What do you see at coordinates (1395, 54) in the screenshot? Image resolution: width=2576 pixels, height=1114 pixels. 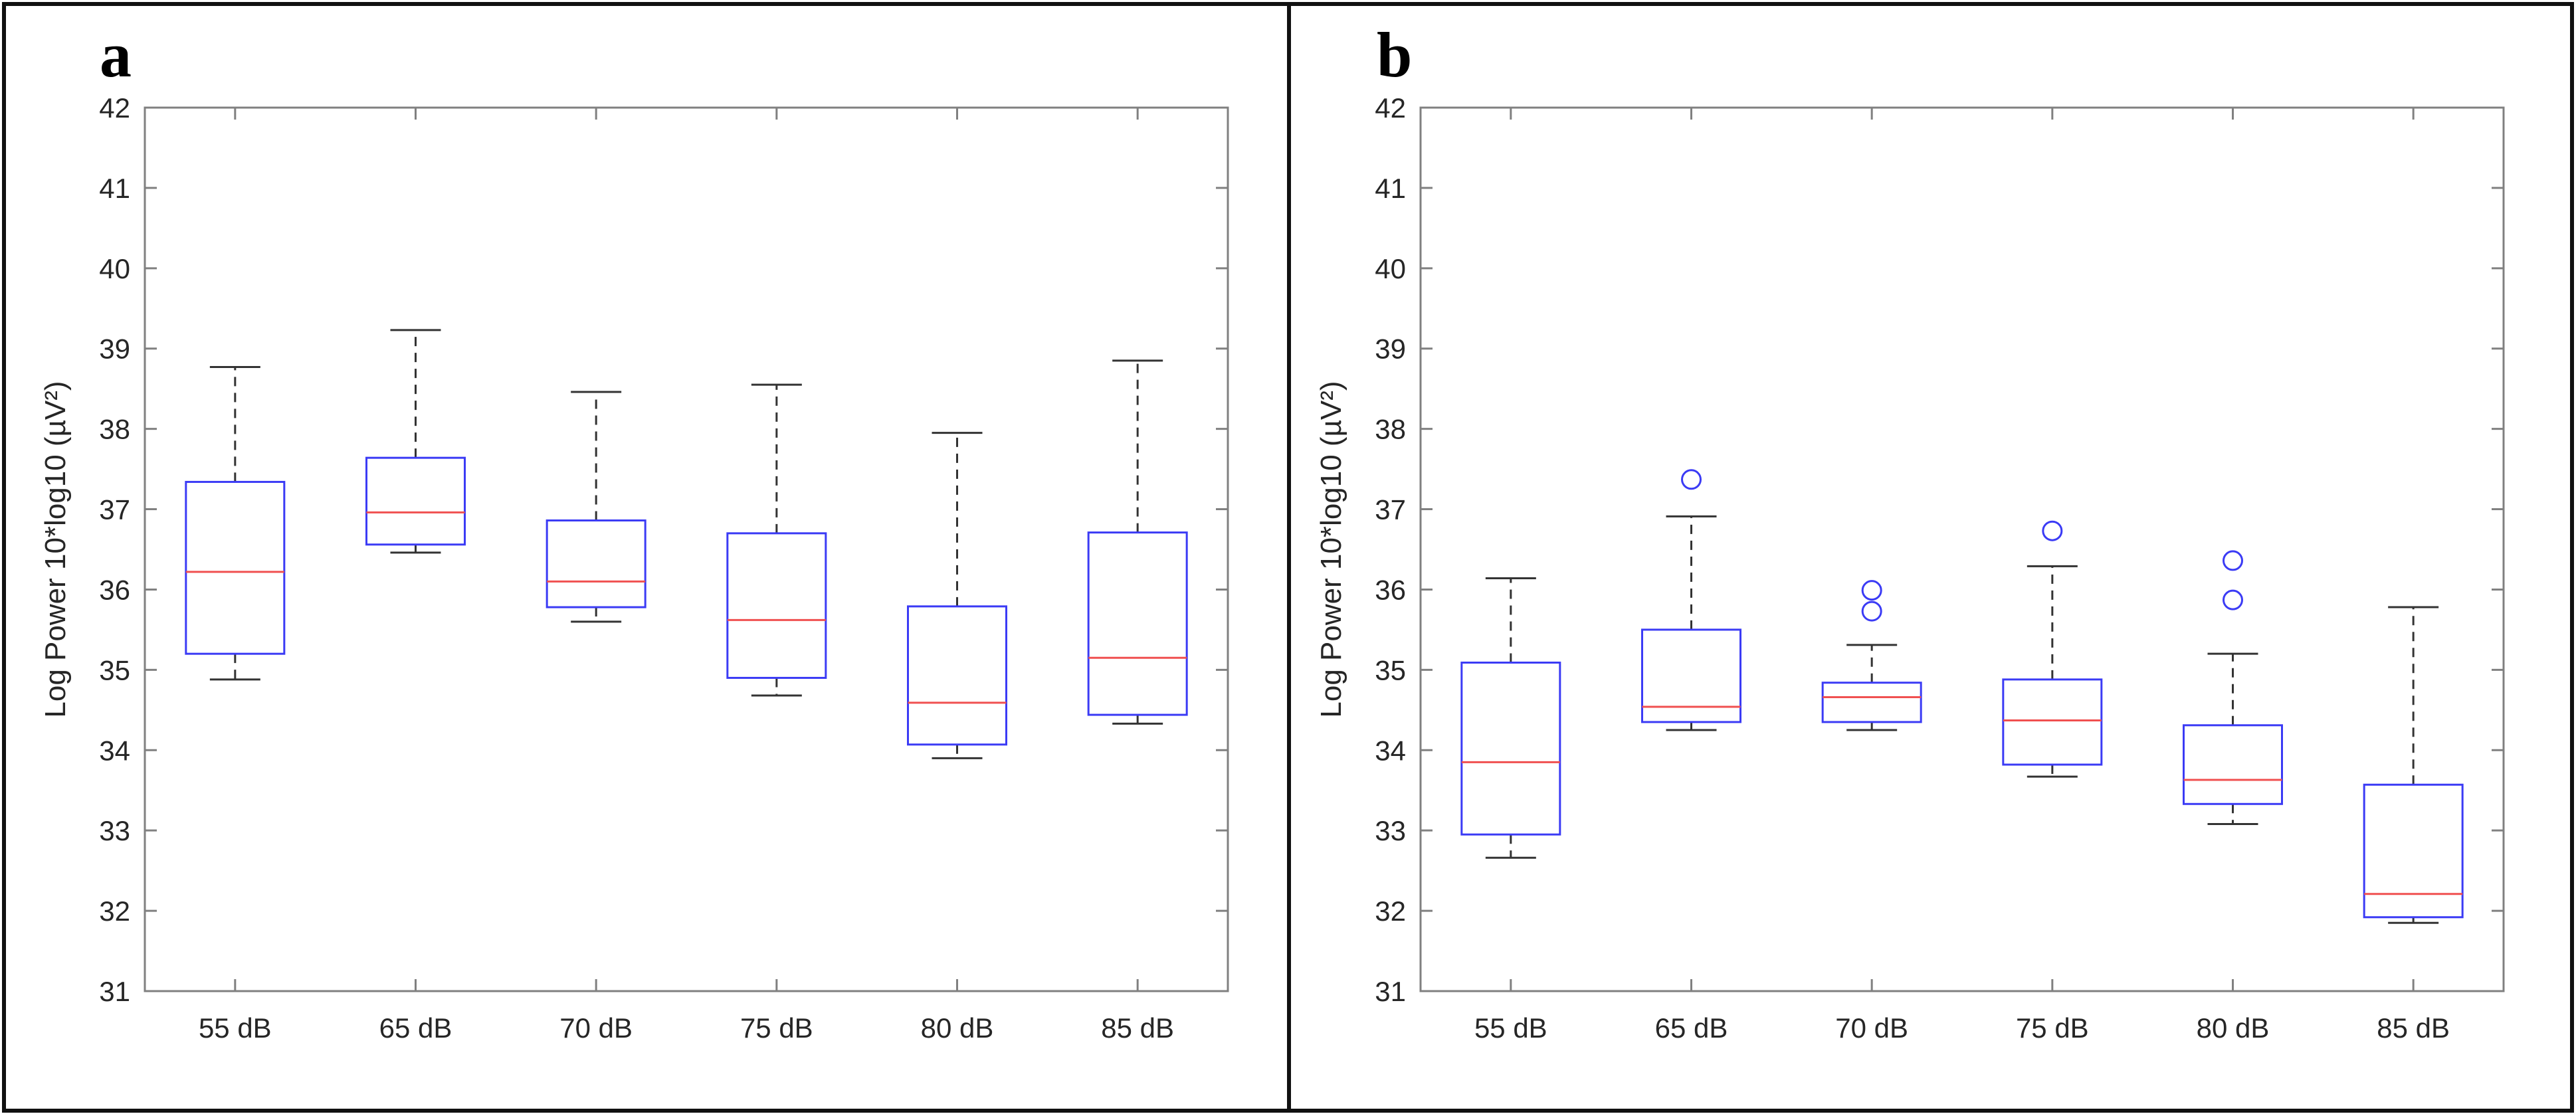 I see `panel-b-label: b` at bounding box center [1395, 54].